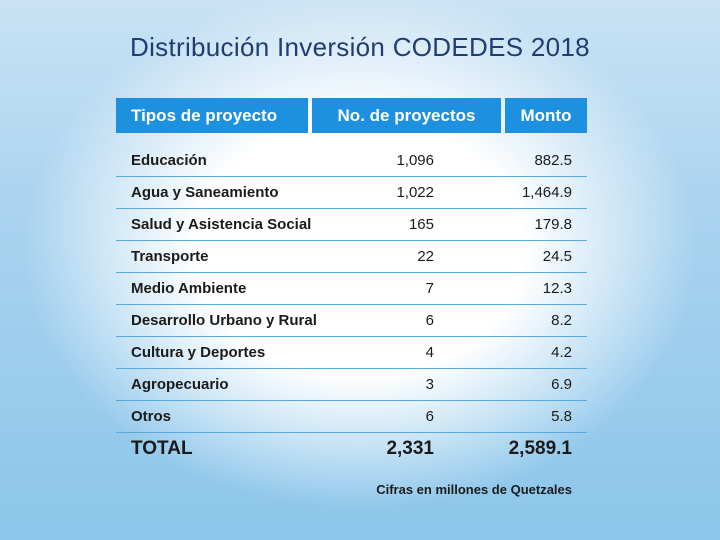 Image resolution: width=720 pixels, height=540 pixels. What do you see at coordinates (415, 160) in the screenshot?
I see `cell-proyectos: 1,096` at bounding box center [415, 160].